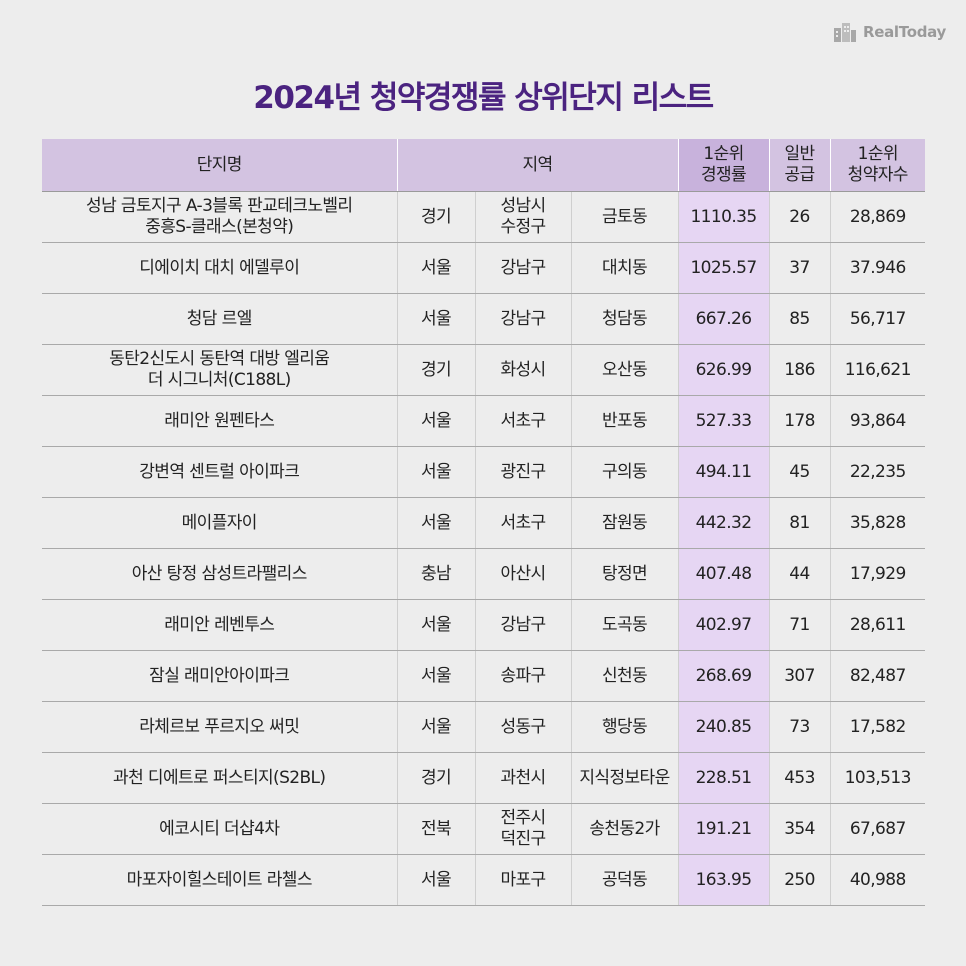  What do you see at coordinates (625, 727) in the screenshot?
I see `cell-region-district: 행당동` at bounding box center [625, 727].